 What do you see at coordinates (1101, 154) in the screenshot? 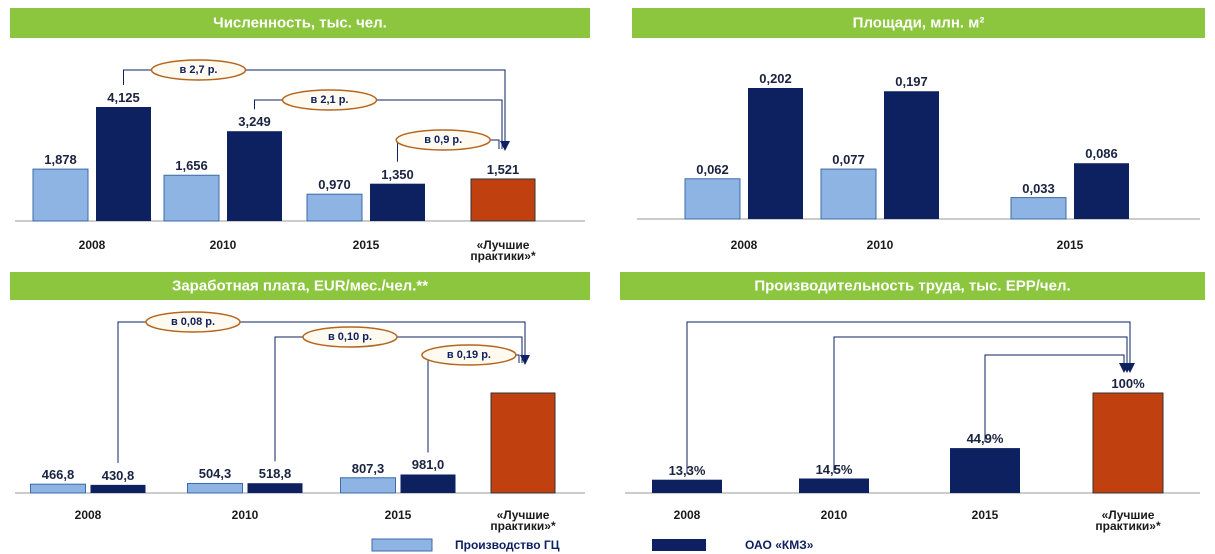
I see `value-label: 0,086` at bounding box center [1101, 154].